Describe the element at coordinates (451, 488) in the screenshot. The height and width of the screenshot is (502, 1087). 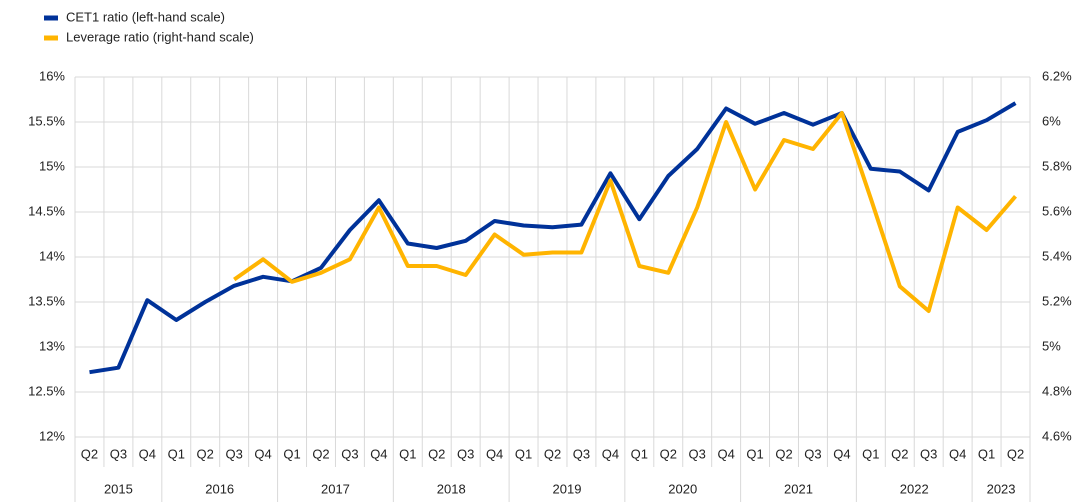
I see `year-label: 2018` at that location.